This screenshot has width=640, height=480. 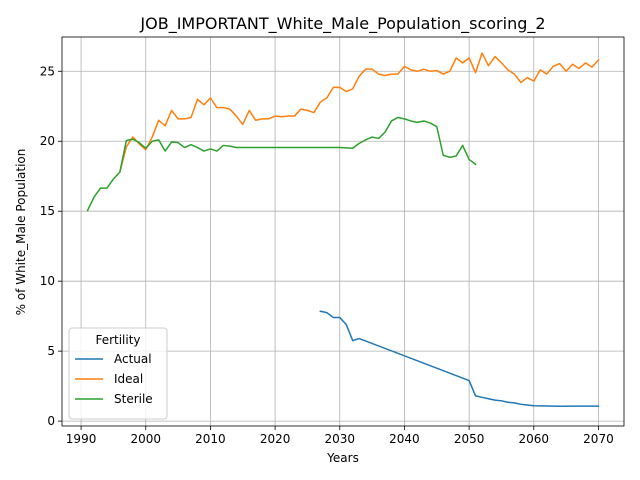 What do you see at coordinates (51, 351) in the screenshot?
I see `y-tick-label: 5` at bounding box center [51, 351].